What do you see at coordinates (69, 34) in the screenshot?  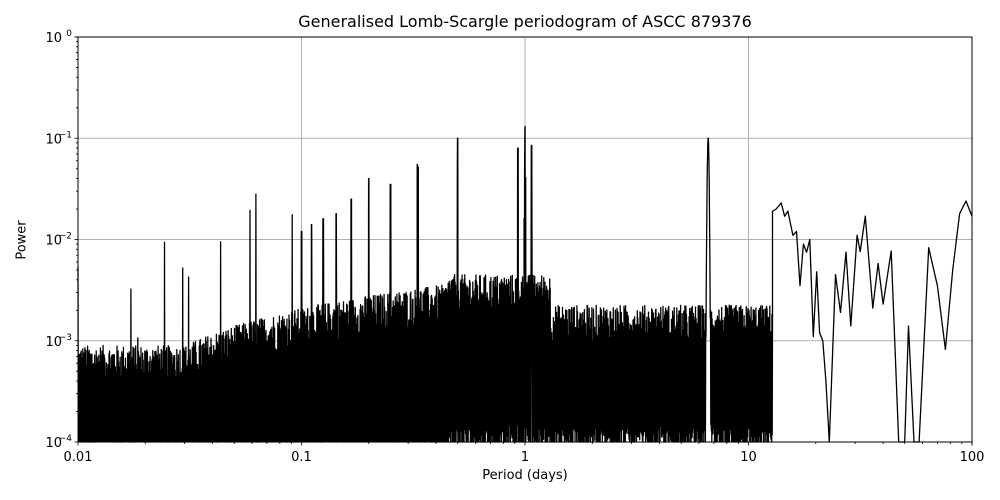 I see `svg-text: 0` at bounding box center [69, 34].